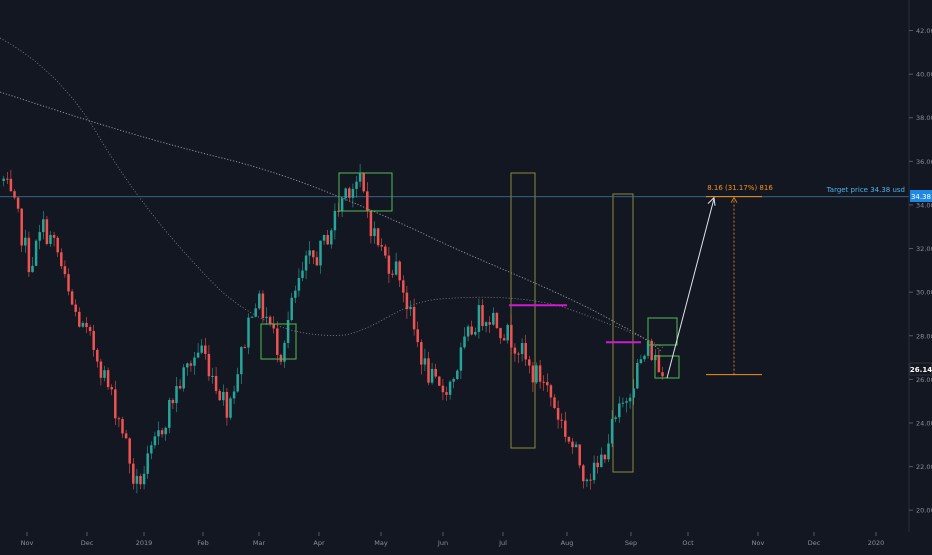 Image resolution: width=932 pixels, height=555 pixels. I want to click on time-tick-label: Aug, so click(567, 543).